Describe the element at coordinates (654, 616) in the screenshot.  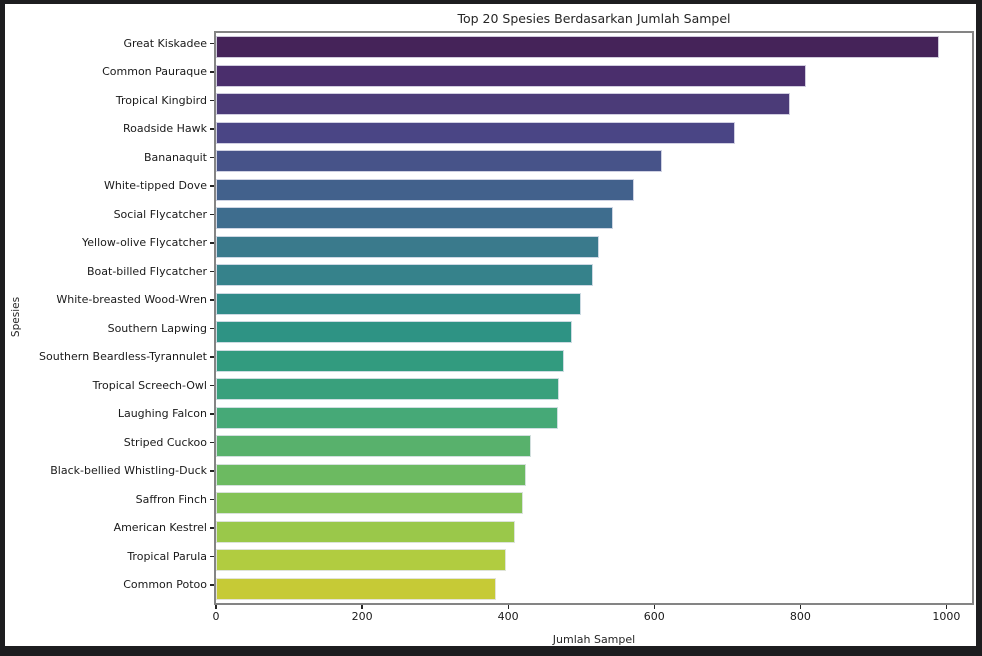
I see `x-tick-label: 600` at that location.